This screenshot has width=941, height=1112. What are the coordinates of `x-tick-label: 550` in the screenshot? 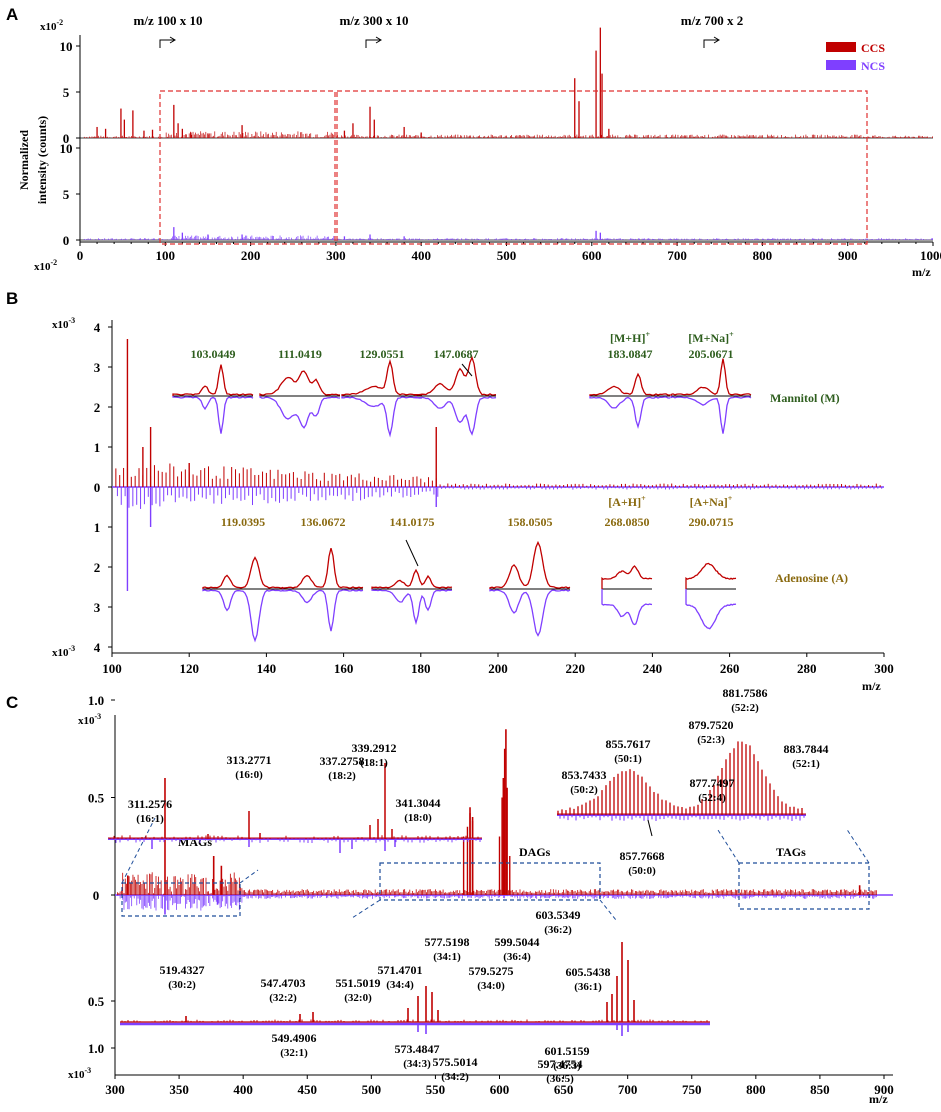 It's located at (436, 1089).